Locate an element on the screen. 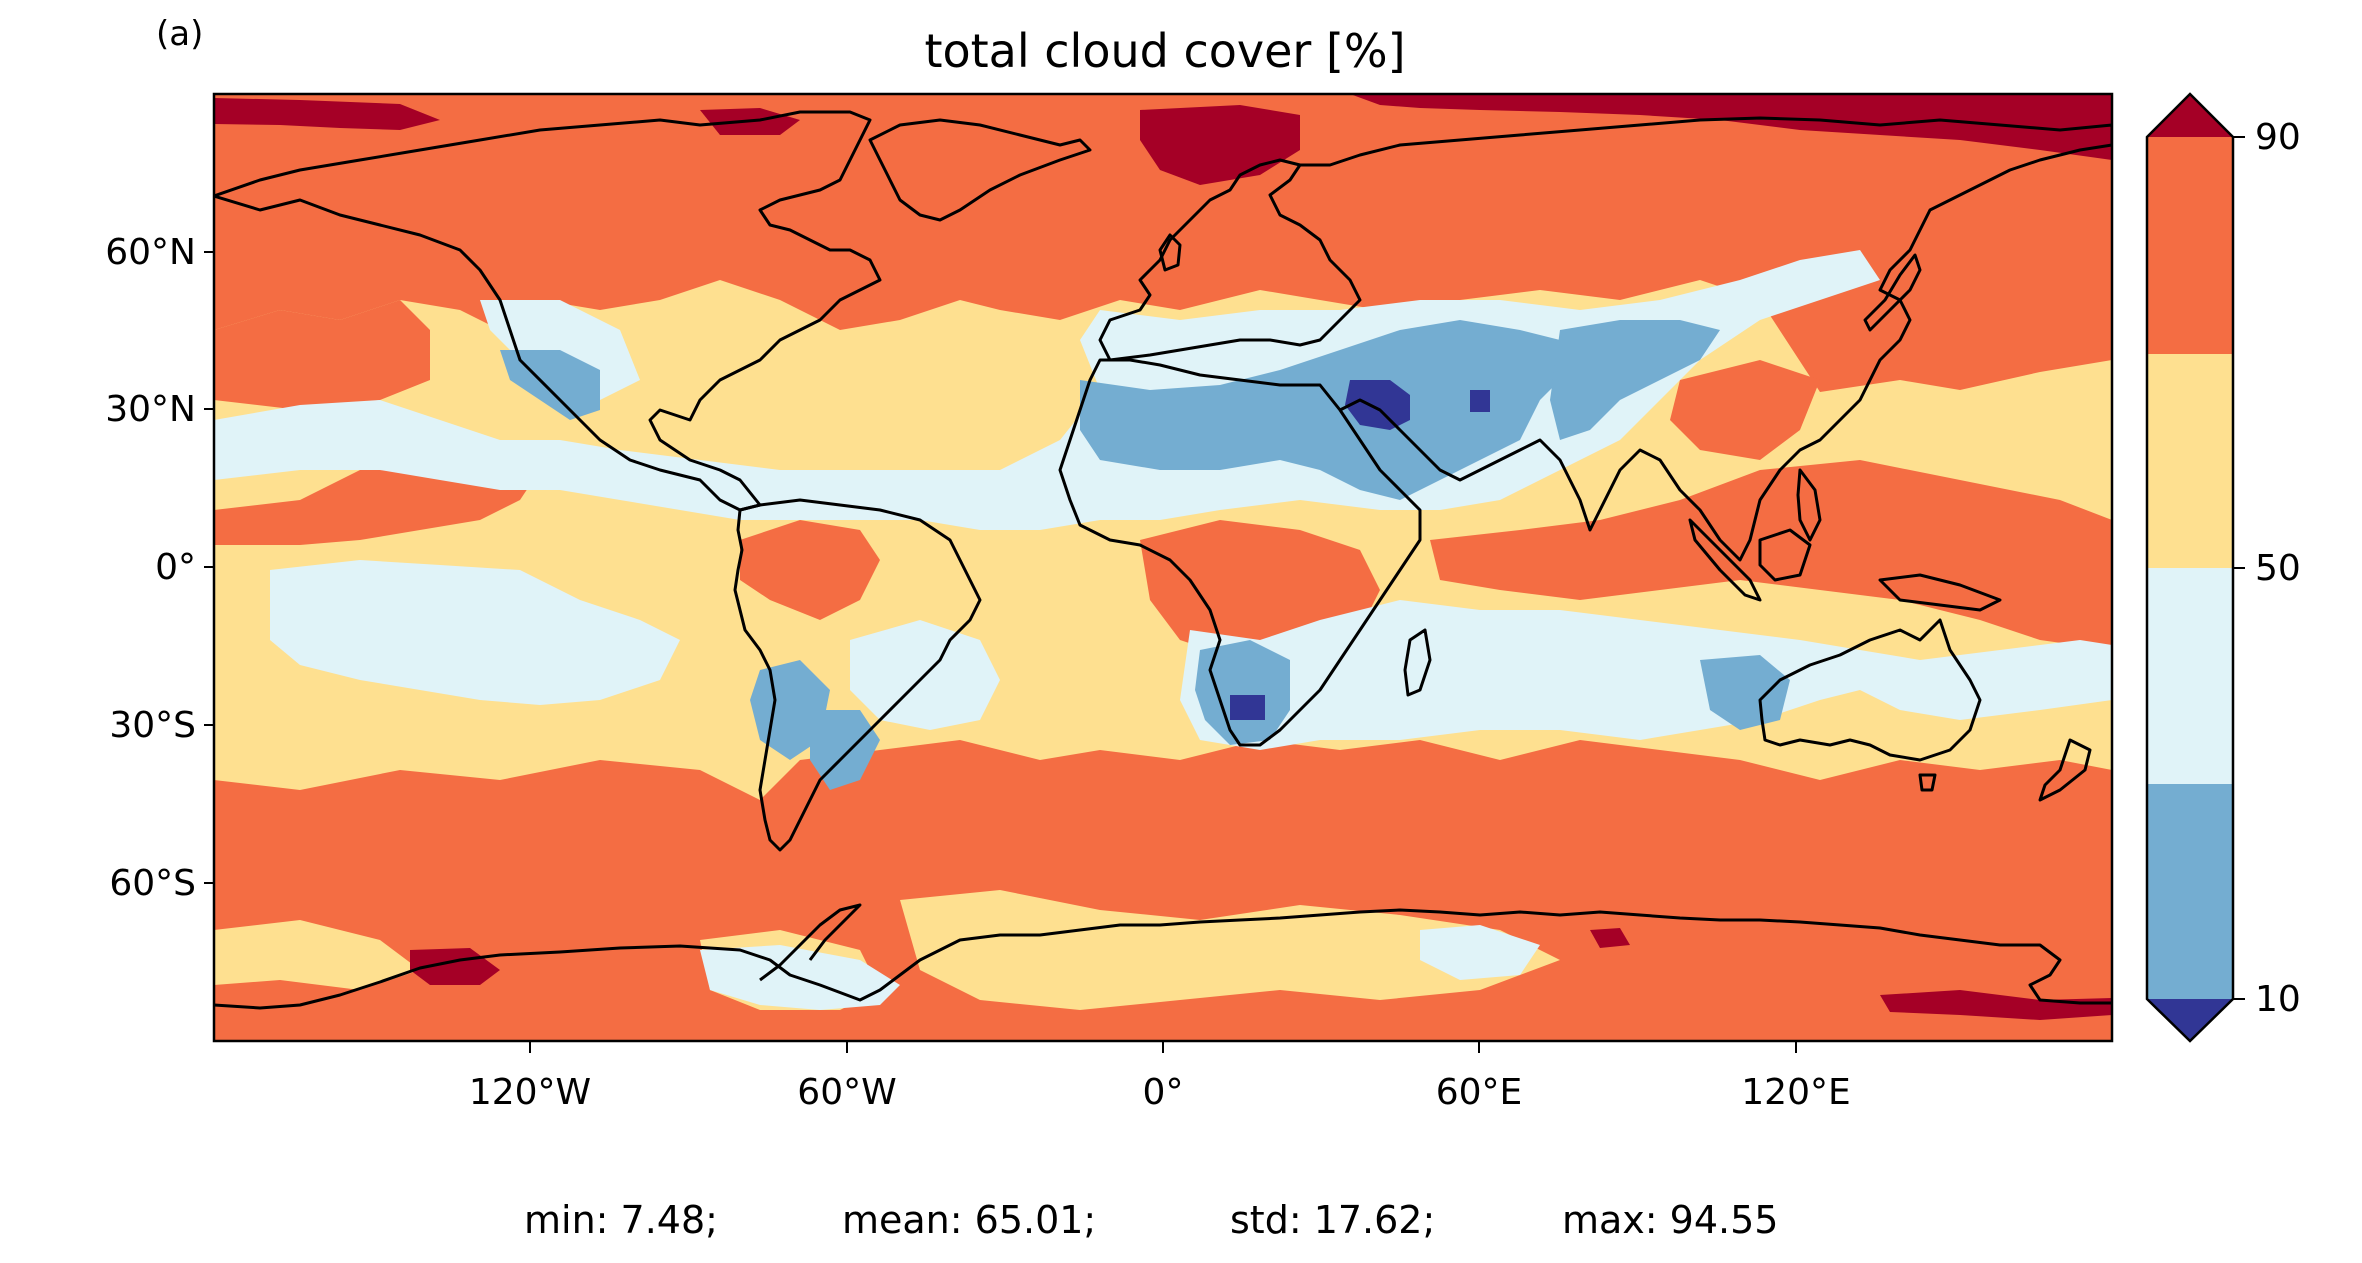 This screenshot has width=2362, height=1263. coastline-asia is located at coordinates (1706, 339).